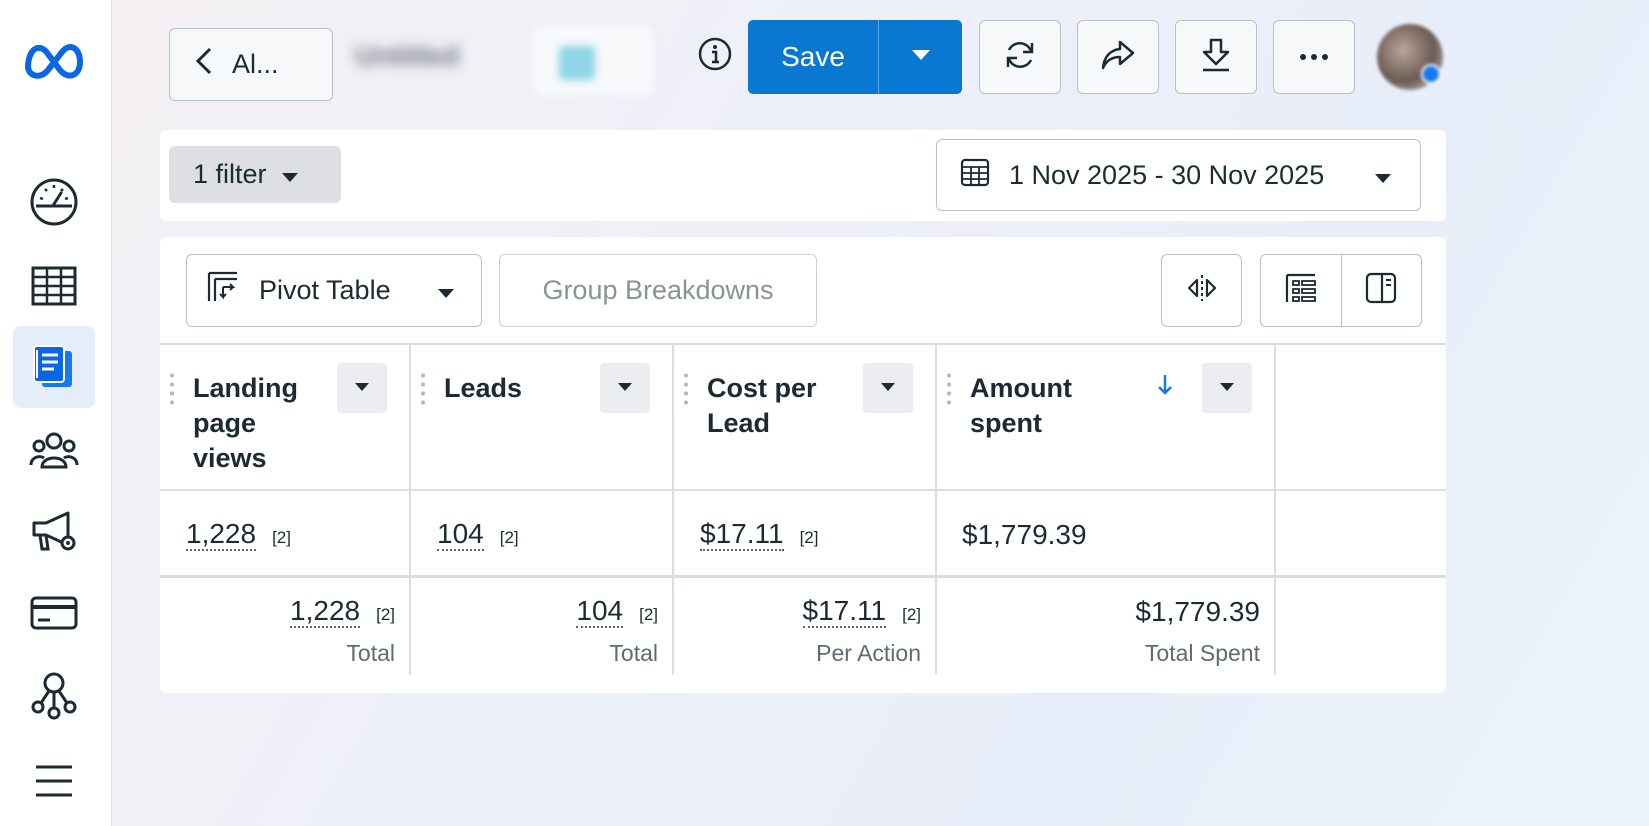 This screenshot has width=1649, height=826. What do you see at coordinates (325, 290) in the screenshot?
I see `pivot-table-label: Pivot Table` at bounding box center [325, 290].